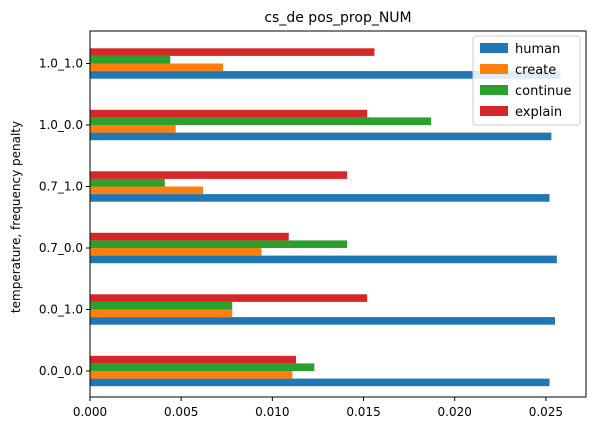 The image size is (596, 433). Describe the element at coordinates (161, 313) in the screenshot. I see `bar-create-0.0_1.0` at that location.